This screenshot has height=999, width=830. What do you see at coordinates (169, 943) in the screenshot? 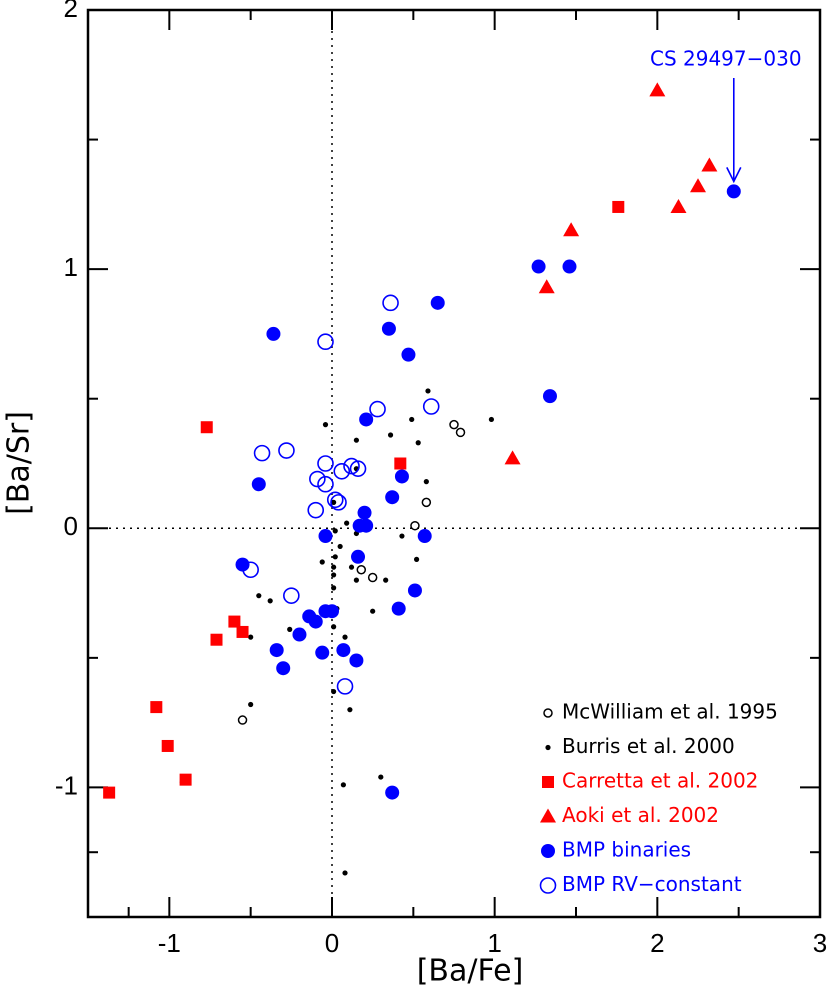
I see `x-tick-label: -1` at bounding box center [169, 943].